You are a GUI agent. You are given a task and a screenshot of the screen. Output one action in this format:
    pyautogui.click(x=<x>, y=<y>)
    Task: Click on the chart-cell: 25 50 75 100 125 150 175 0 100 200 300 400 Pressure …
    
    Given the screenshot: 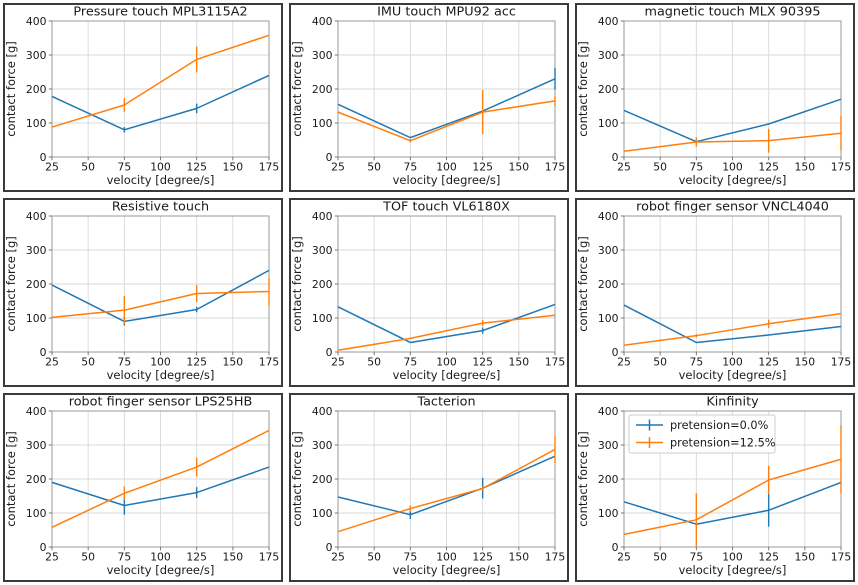 What is the action you would take?
    pyautogui.click(x=143, y=97)
    